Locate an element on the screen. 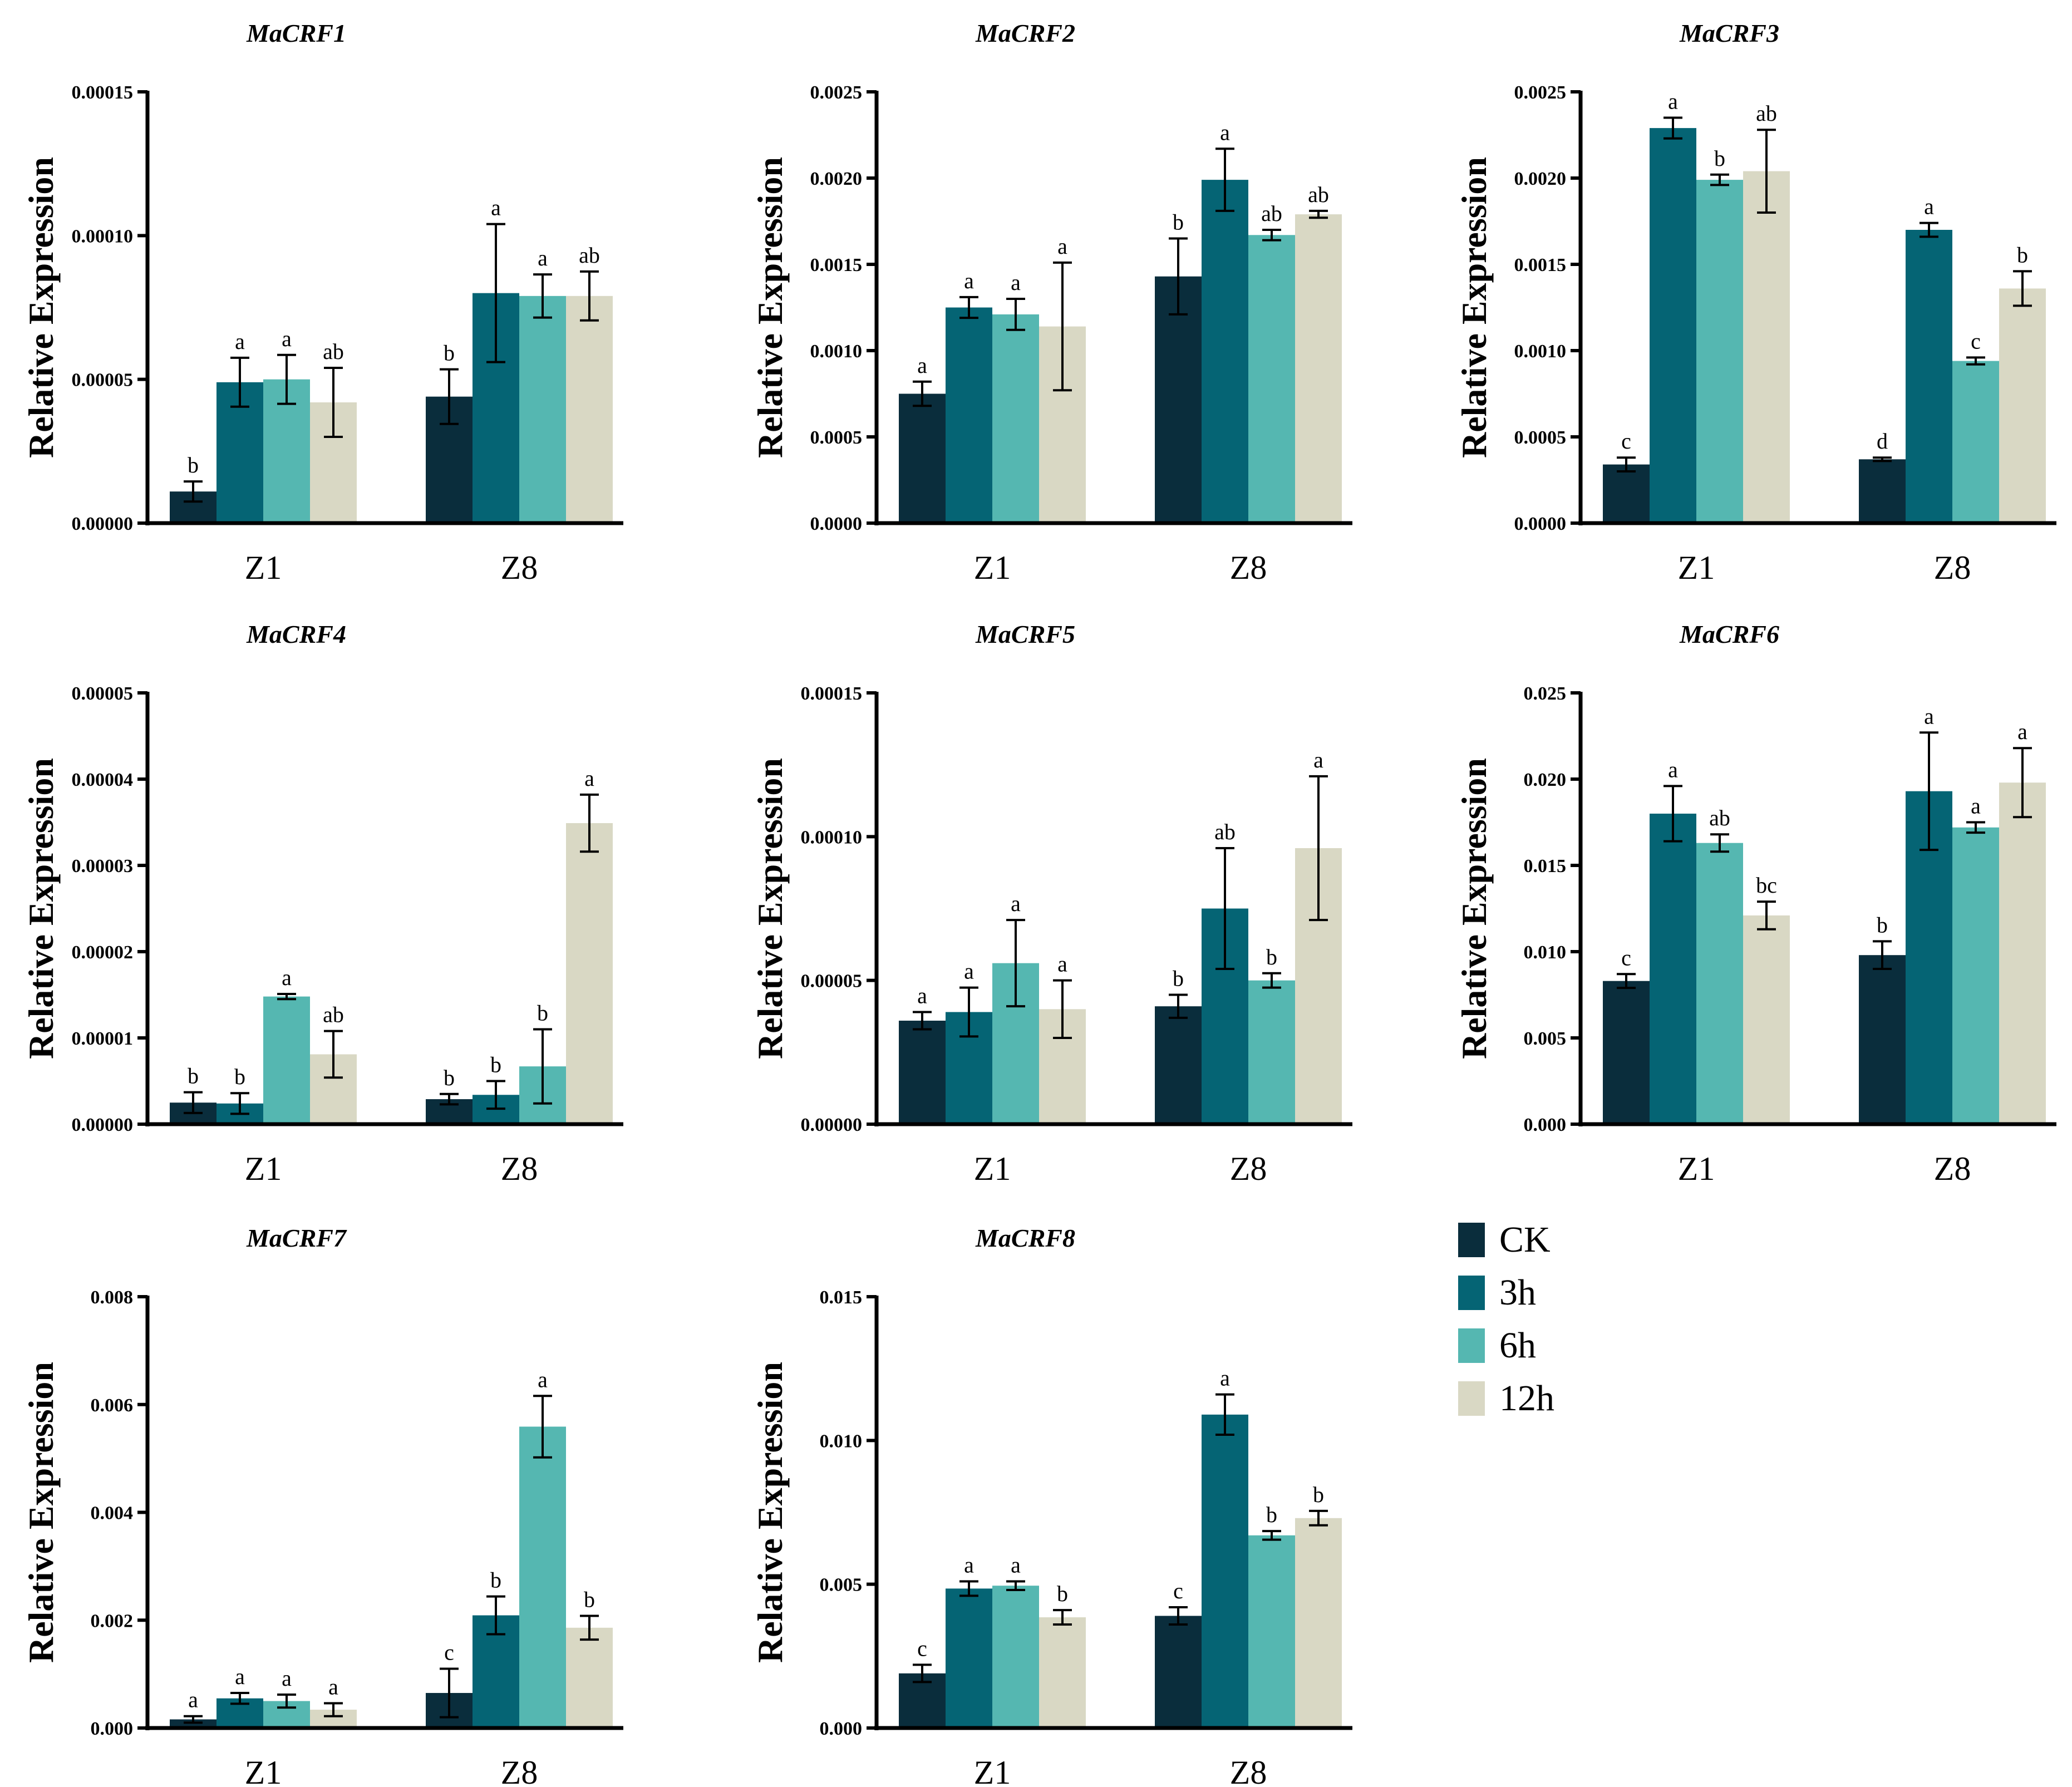 This screenshot has width=2072, height=1787. macrf7-ytick-label: 0.002 is located at coordinates (112, 1621).